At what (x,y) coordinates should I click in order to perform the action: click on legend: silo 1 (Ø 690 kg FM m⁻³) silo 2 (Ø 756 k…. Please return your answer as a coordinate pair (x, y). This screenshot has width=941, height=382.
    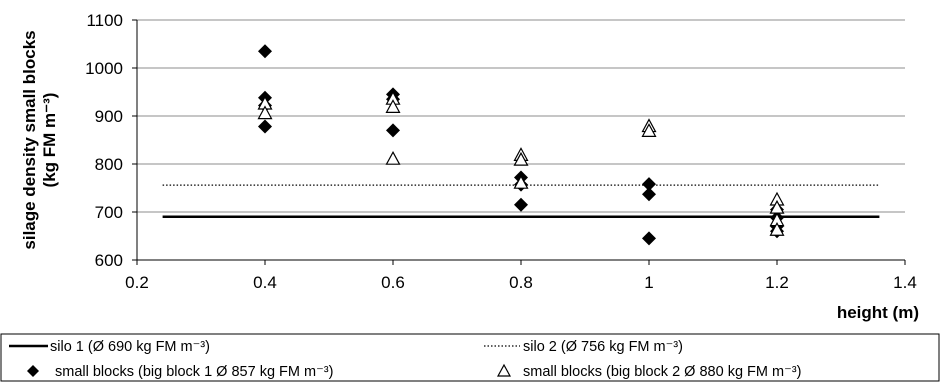
    Looking at the image, I should click on (470, 357).